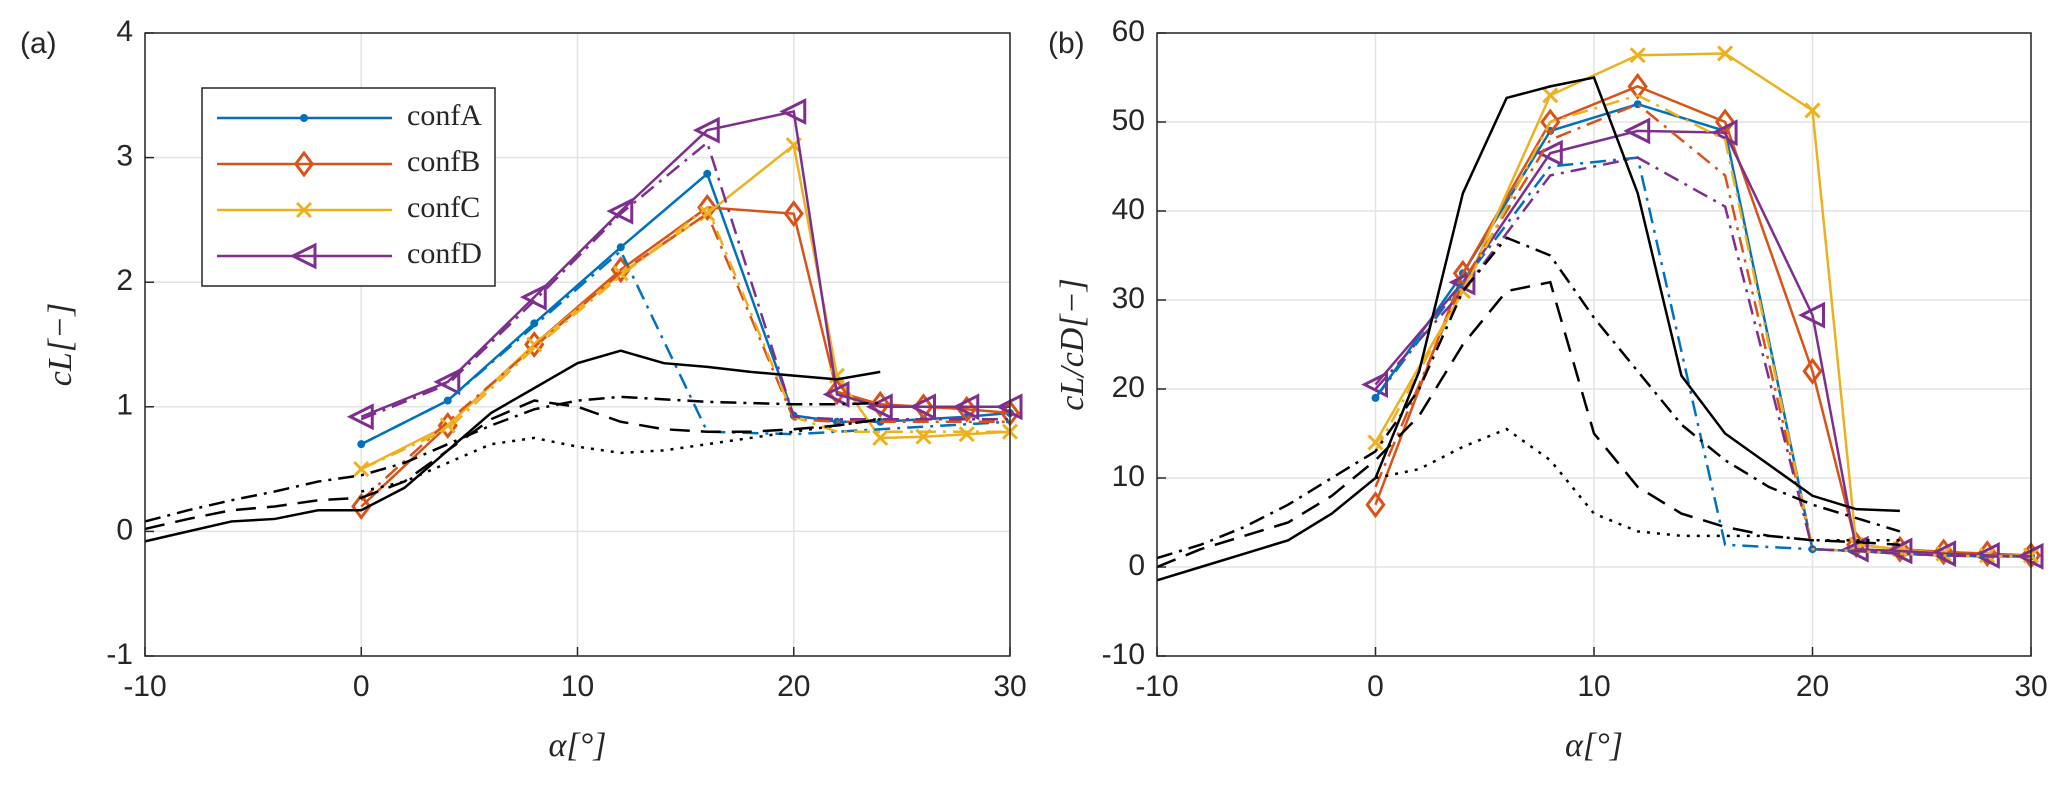 This screenshot has height=802, width=2067. What do you see at coordinates (1123, 654) in the screenshot?
I see `y-tick-label: -10` at bounding box center [1123, 654].